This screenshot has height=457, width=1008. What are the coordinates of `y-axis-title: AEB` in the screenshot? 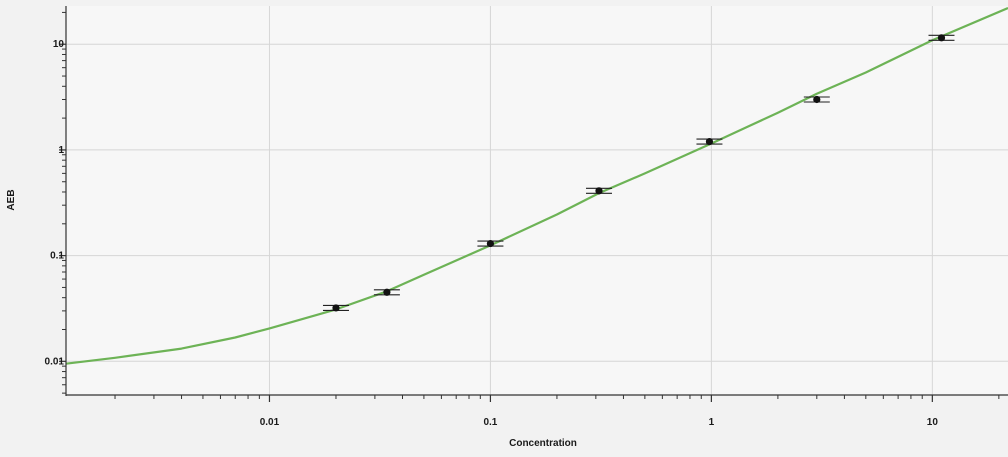 It's located at (11, 199).